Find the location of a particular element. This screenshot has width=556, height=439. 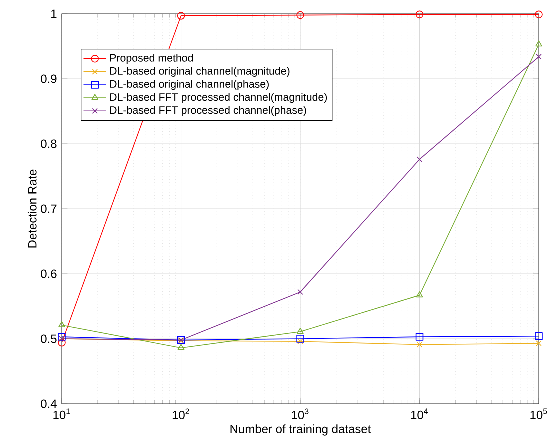

legend-label: DL-based original channel(phase) is located at coordinates (189, 85).